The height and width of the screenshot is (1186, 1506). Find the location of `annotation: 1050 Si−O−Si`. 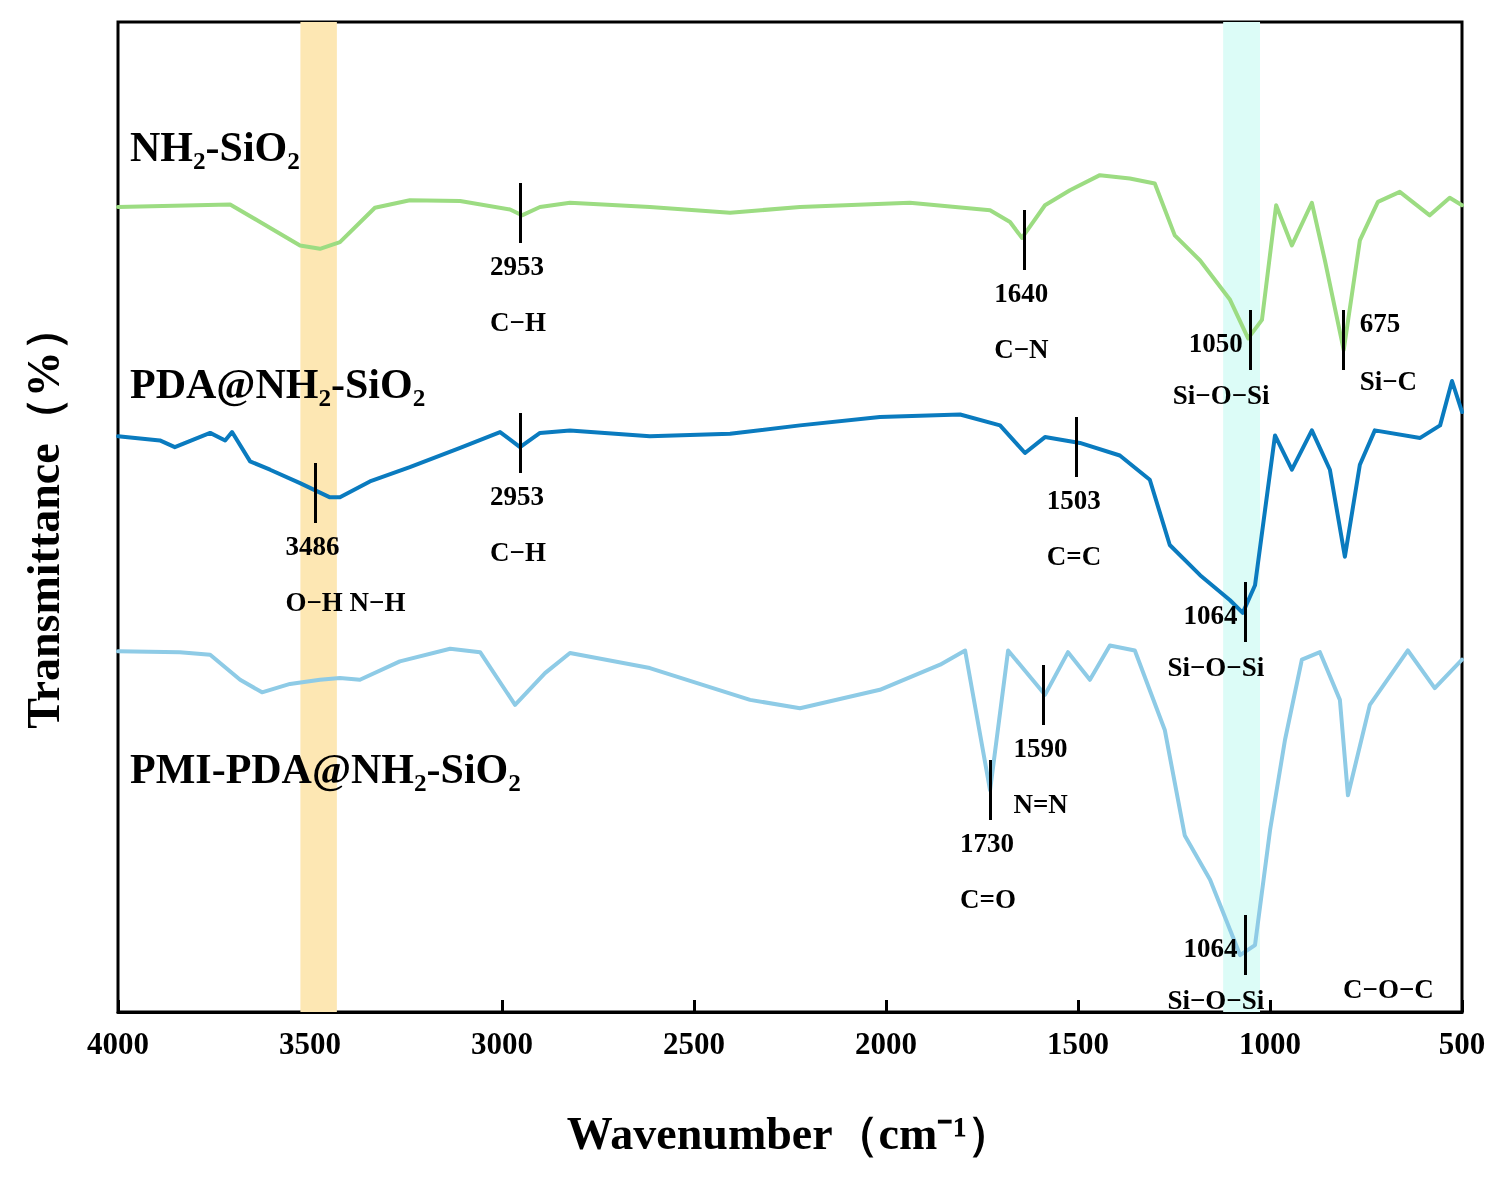

annotation: 1050 Si−O−Si is located at coordinates (1221, 369).